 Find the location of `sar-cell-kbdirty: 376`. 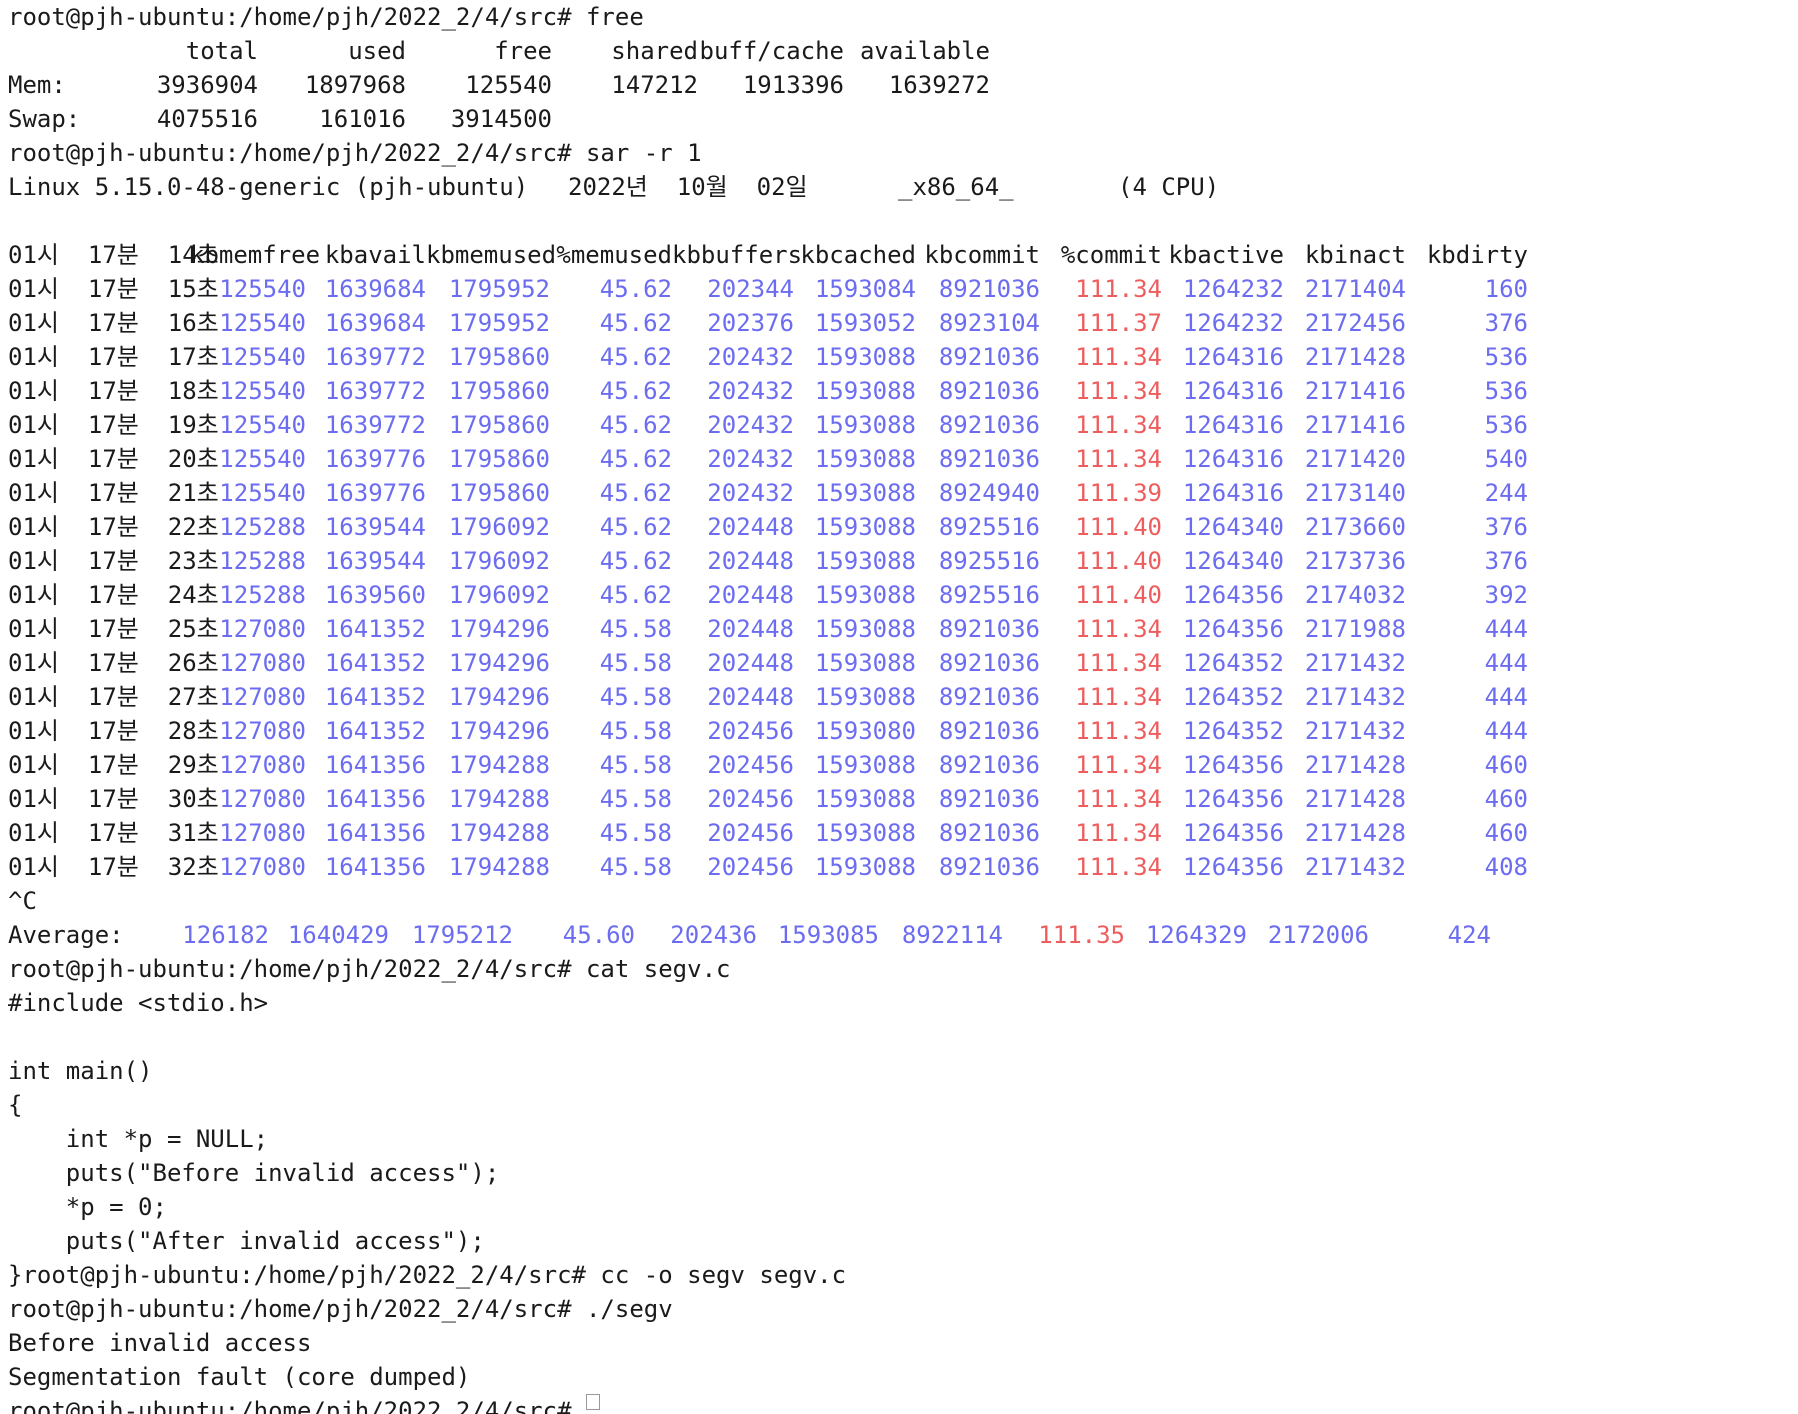

sar-cell-kbdirty: 376 is located at coordinates (1506, 561).